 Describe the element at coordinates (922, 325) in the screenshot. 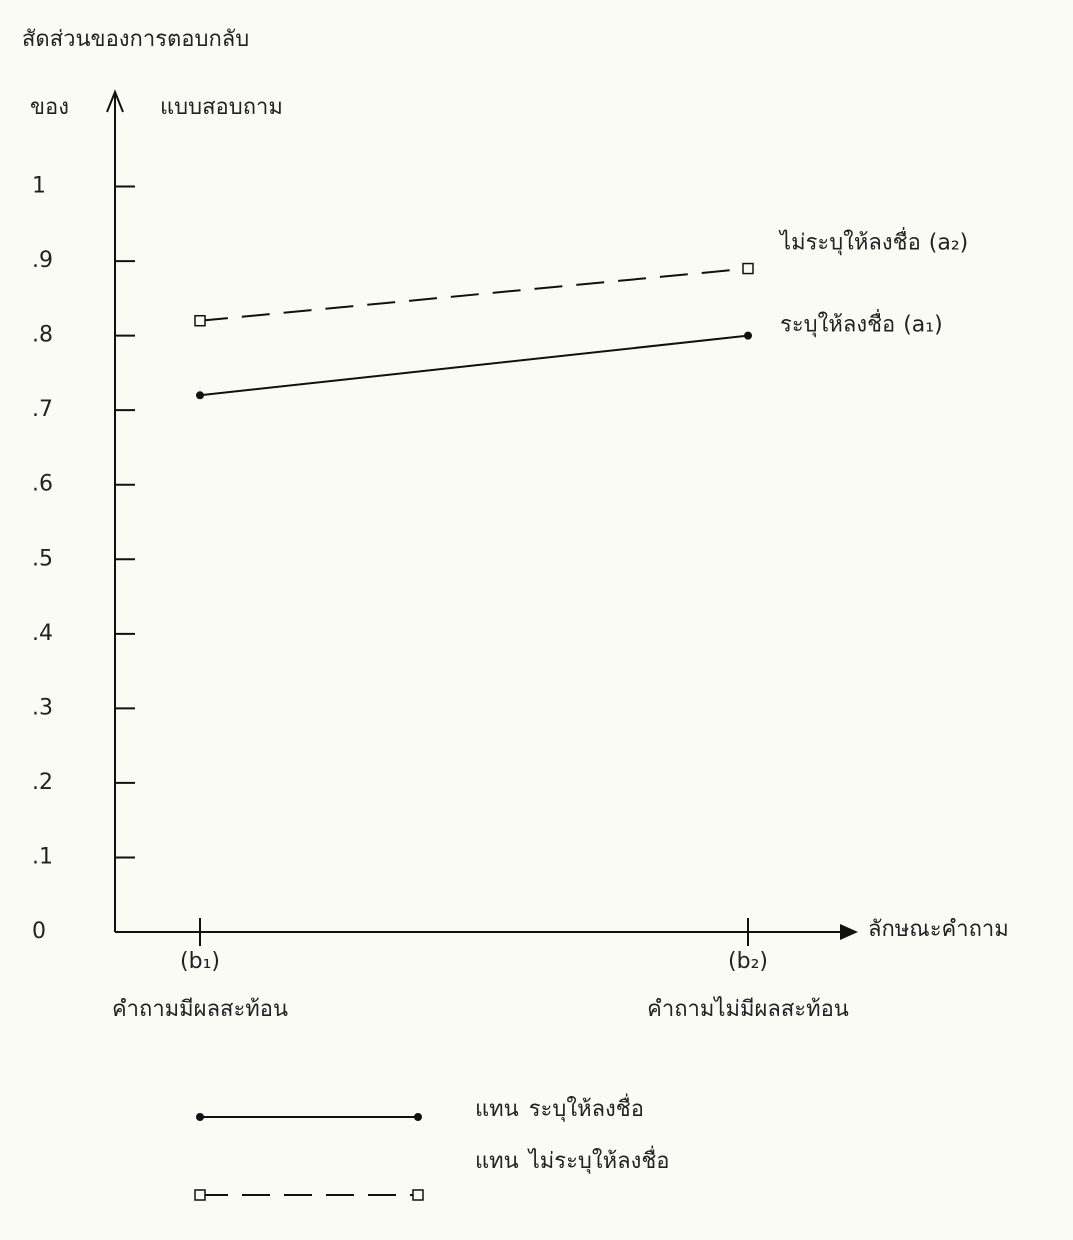

I see `series-code: (a₁)` at that location.